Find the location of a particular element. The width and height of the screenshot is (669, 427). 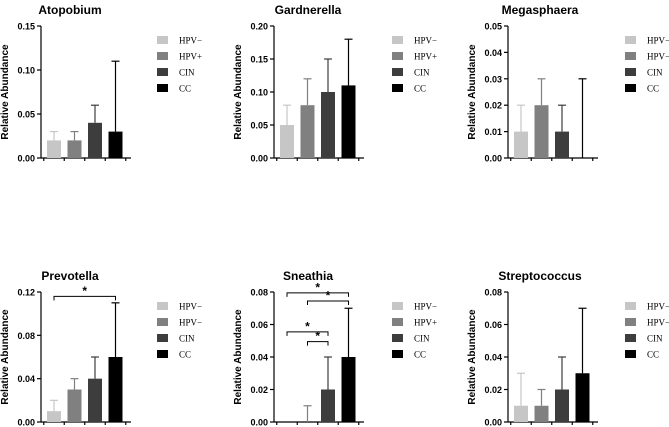

chart-title: Atopobium is located at coordinates (69, 10).